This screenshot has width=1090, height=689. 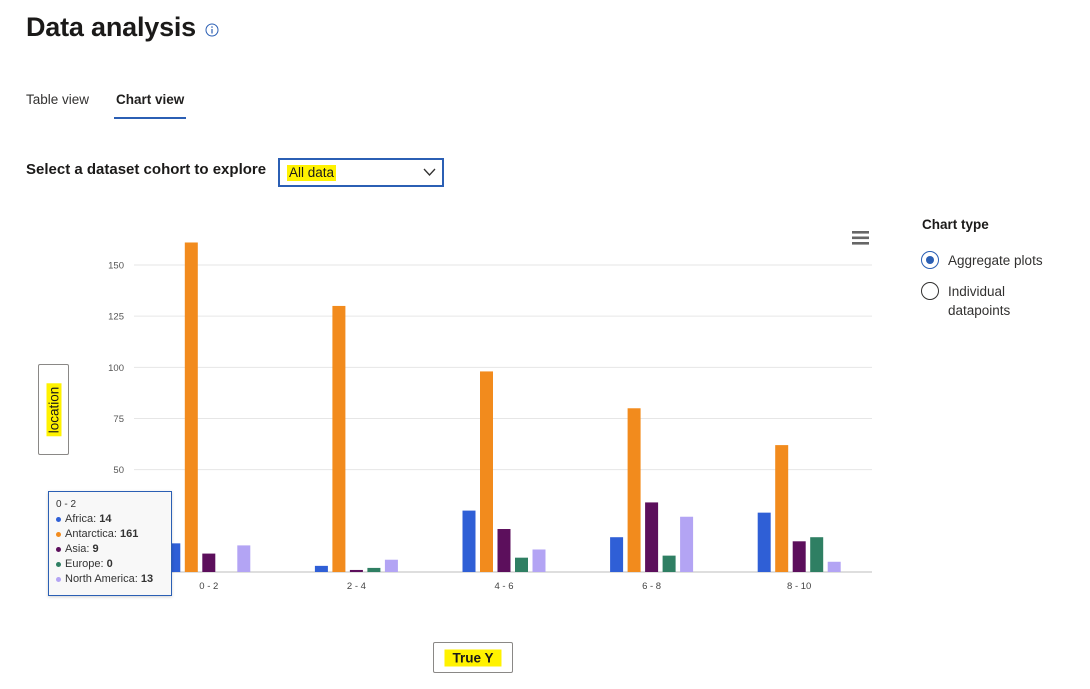 What do you see at coordinates (208, 586) in the screenshot?
I see `x-tick-label: 0 - 2` at bounding box center [208, 586].